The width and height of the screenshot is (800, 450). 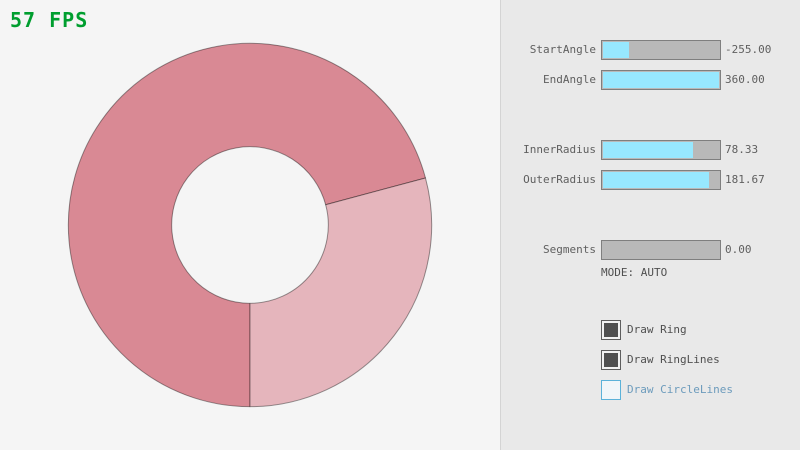 I want to click on endangle-label: EndAngle, so click(x=569, y=79).